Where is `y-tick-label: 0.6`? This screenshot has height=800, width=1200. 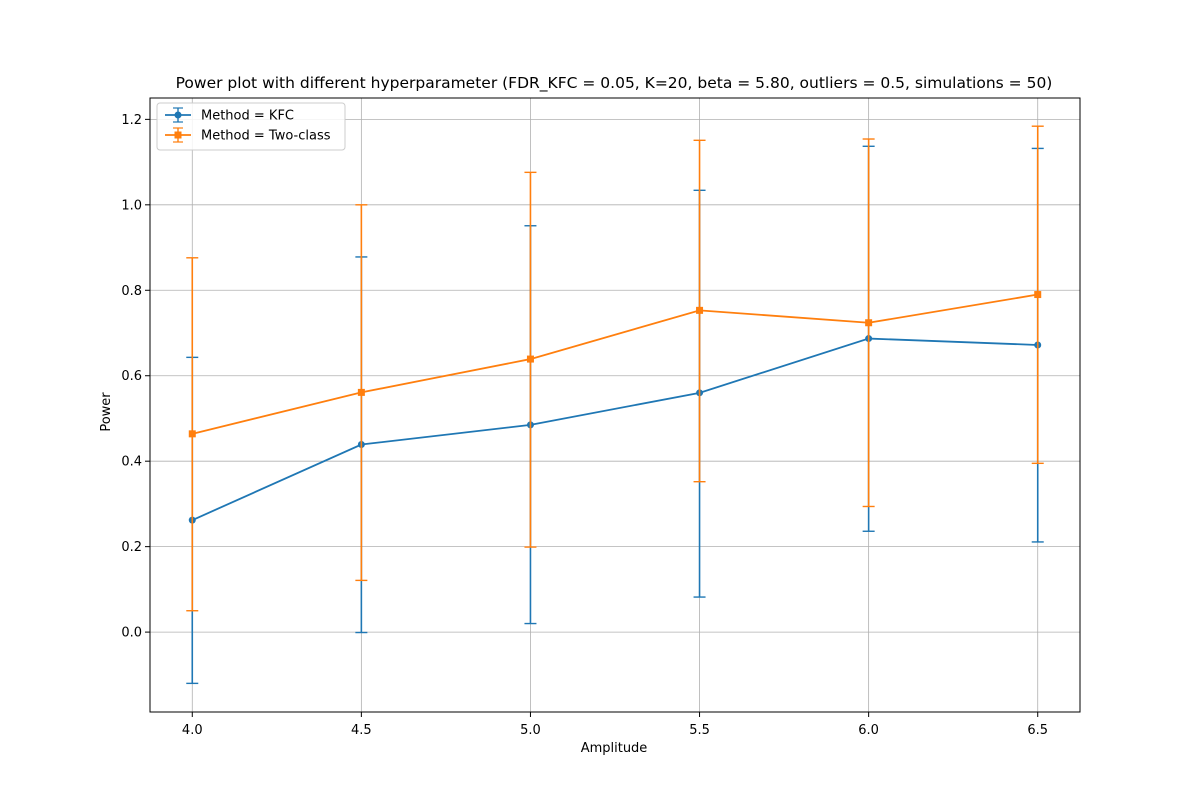 y-tick-label: 0.6 is located at coordinates (131, 376).